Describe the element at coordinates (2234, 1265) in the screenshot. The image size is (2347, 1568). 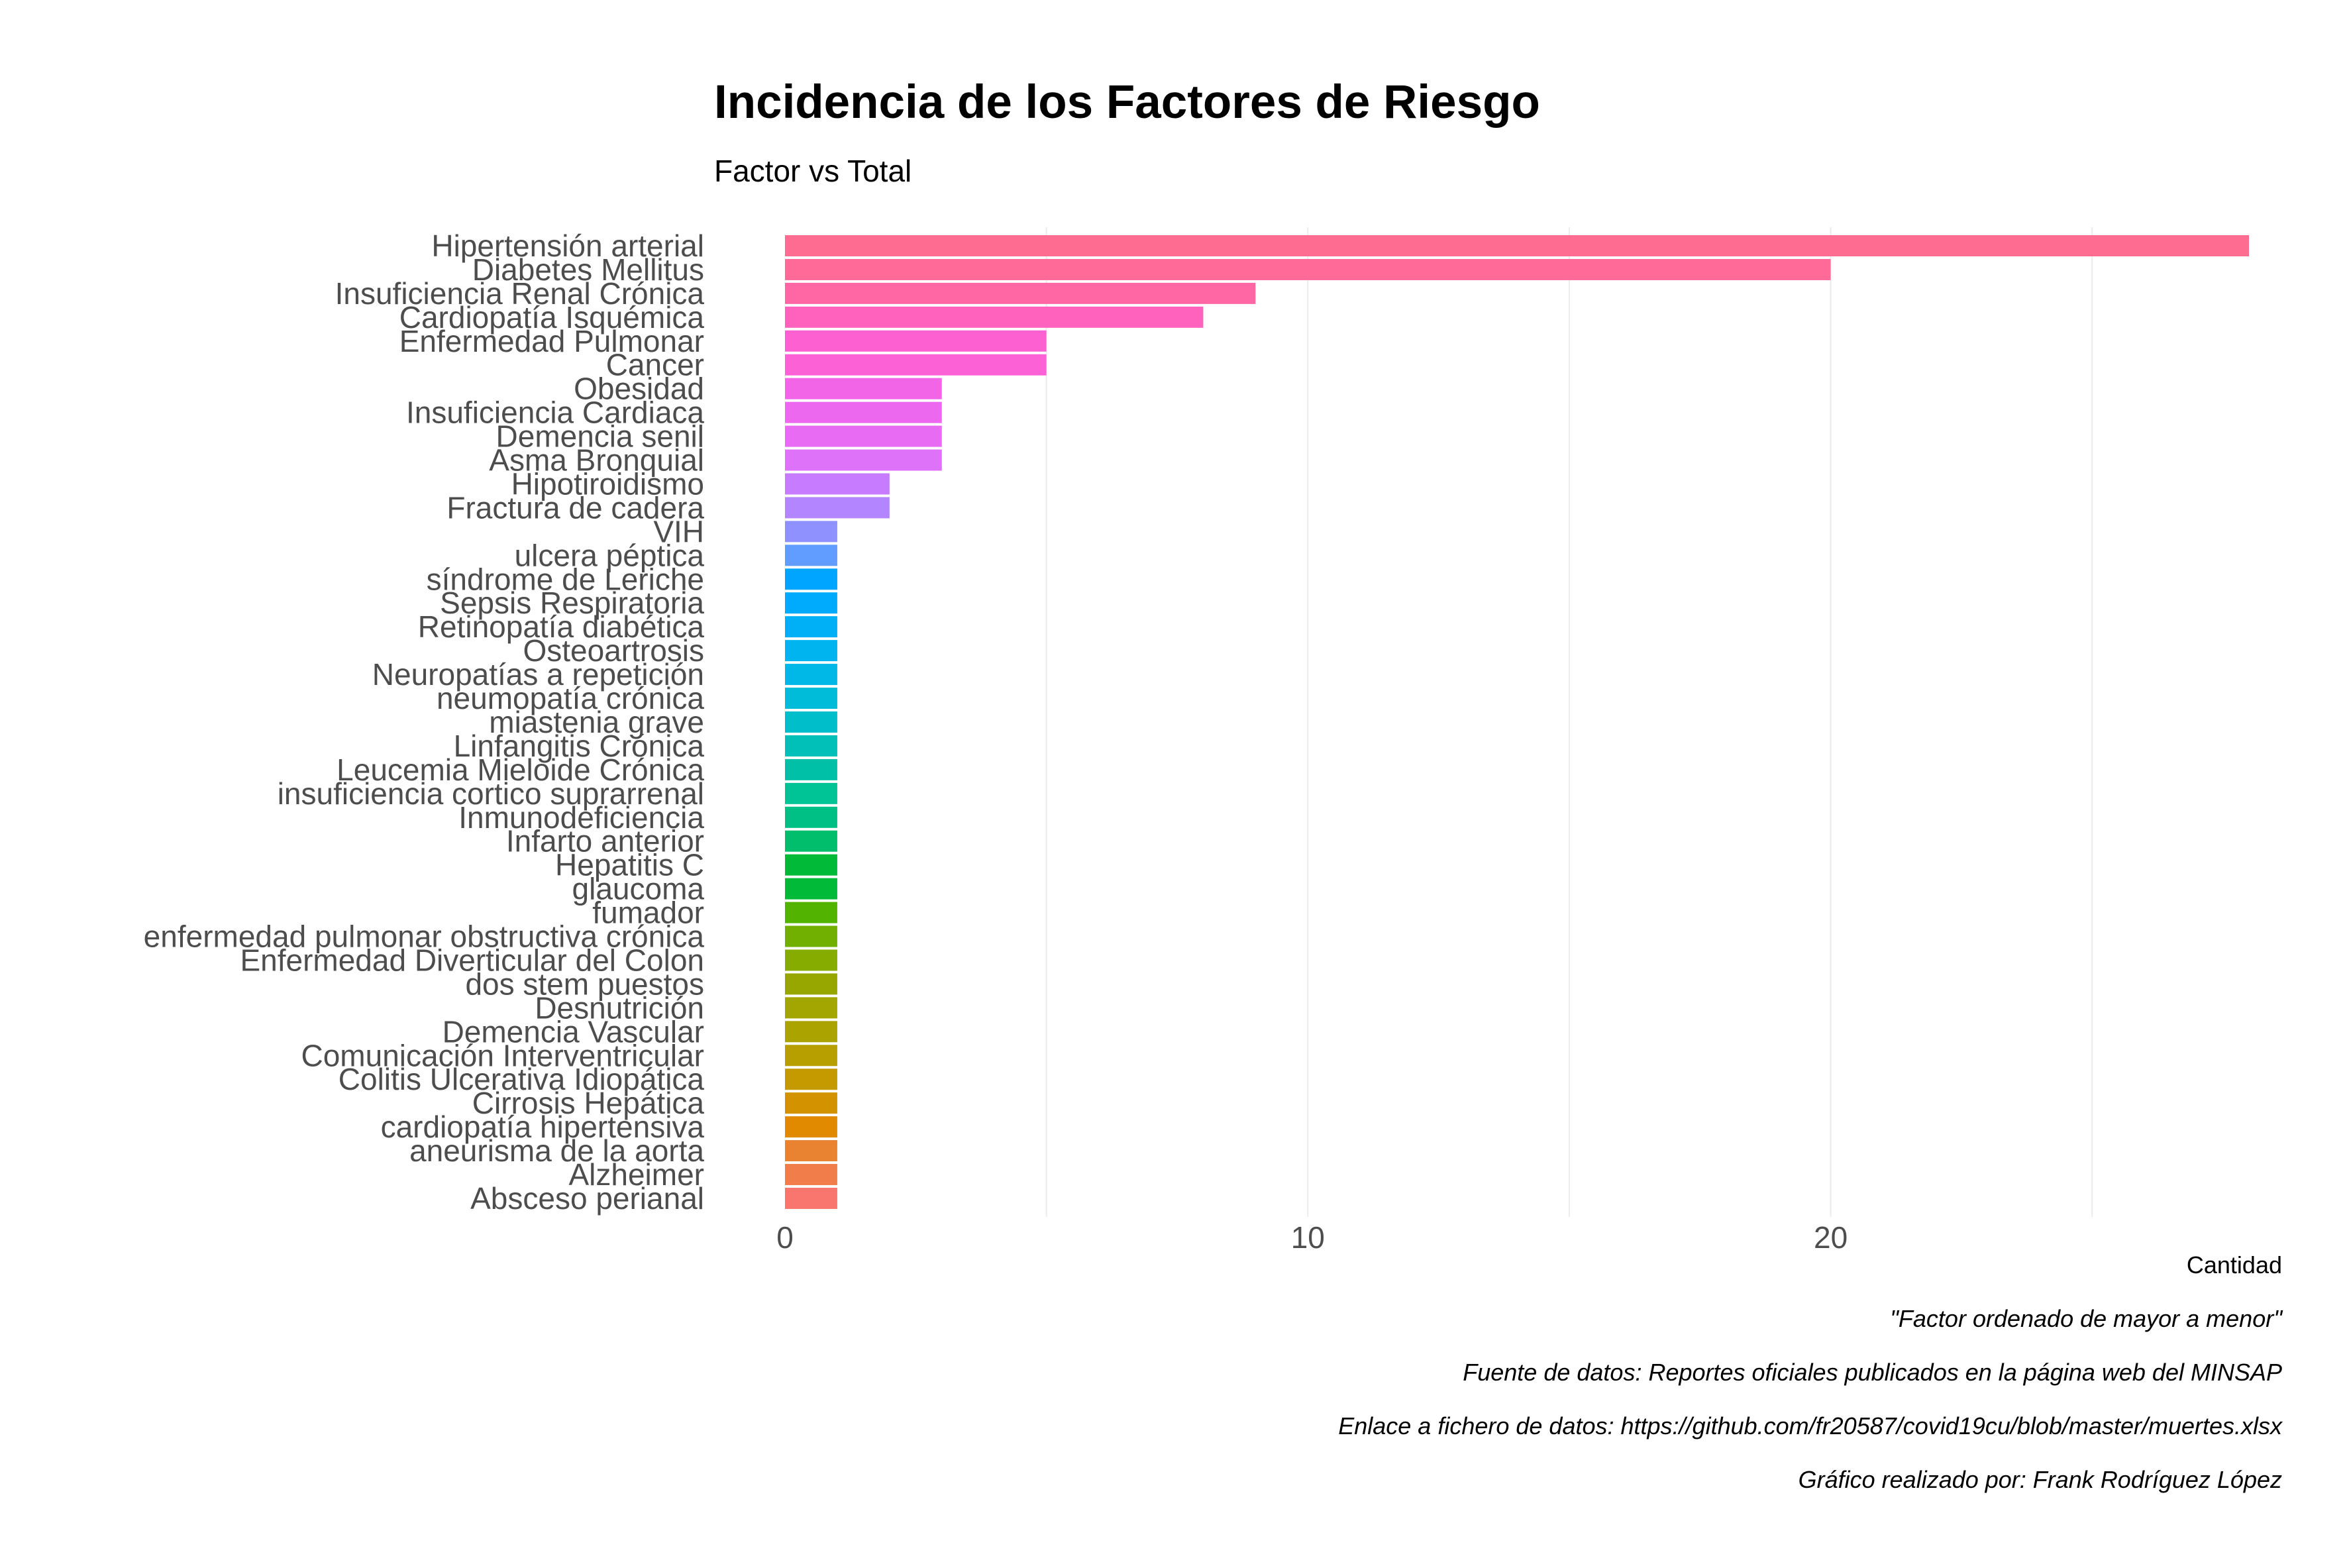
I see `x-axis-label: Cantidad` at that location.